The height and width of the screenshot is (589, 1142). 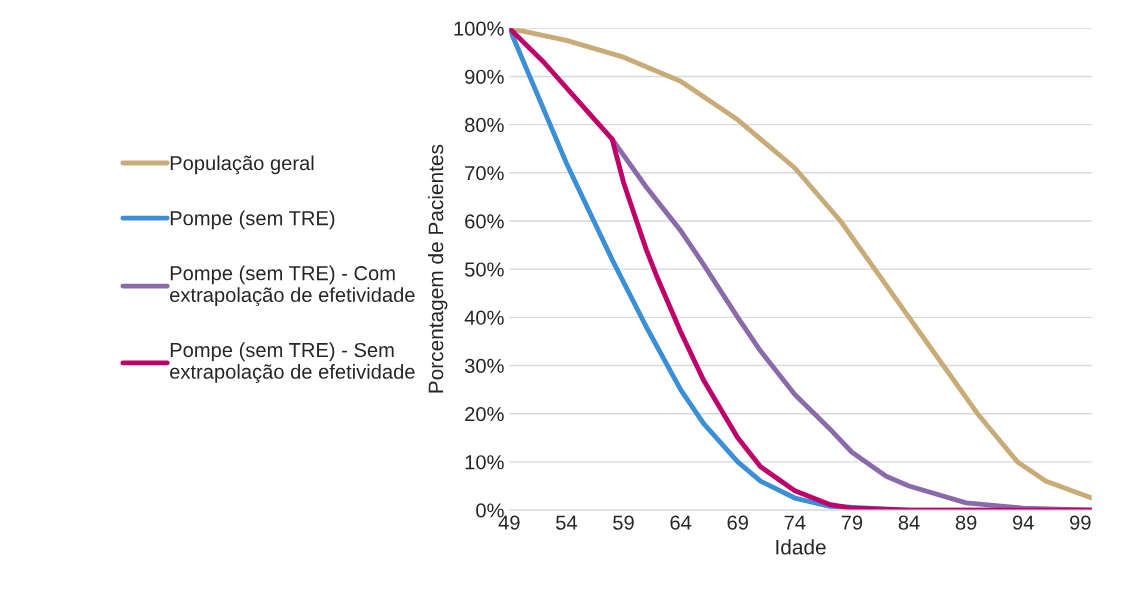 What do you see at coordinates (484, 269) in the screenshot?
I see `y-tick-label: 50%` at bounding box center [484, 269].